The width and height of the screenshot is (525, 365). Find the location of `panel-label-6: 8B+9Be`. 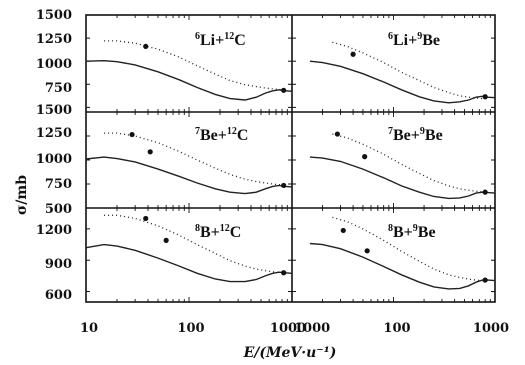

panel-label-6: 8B+9Be is located at coordinates (412, 232).